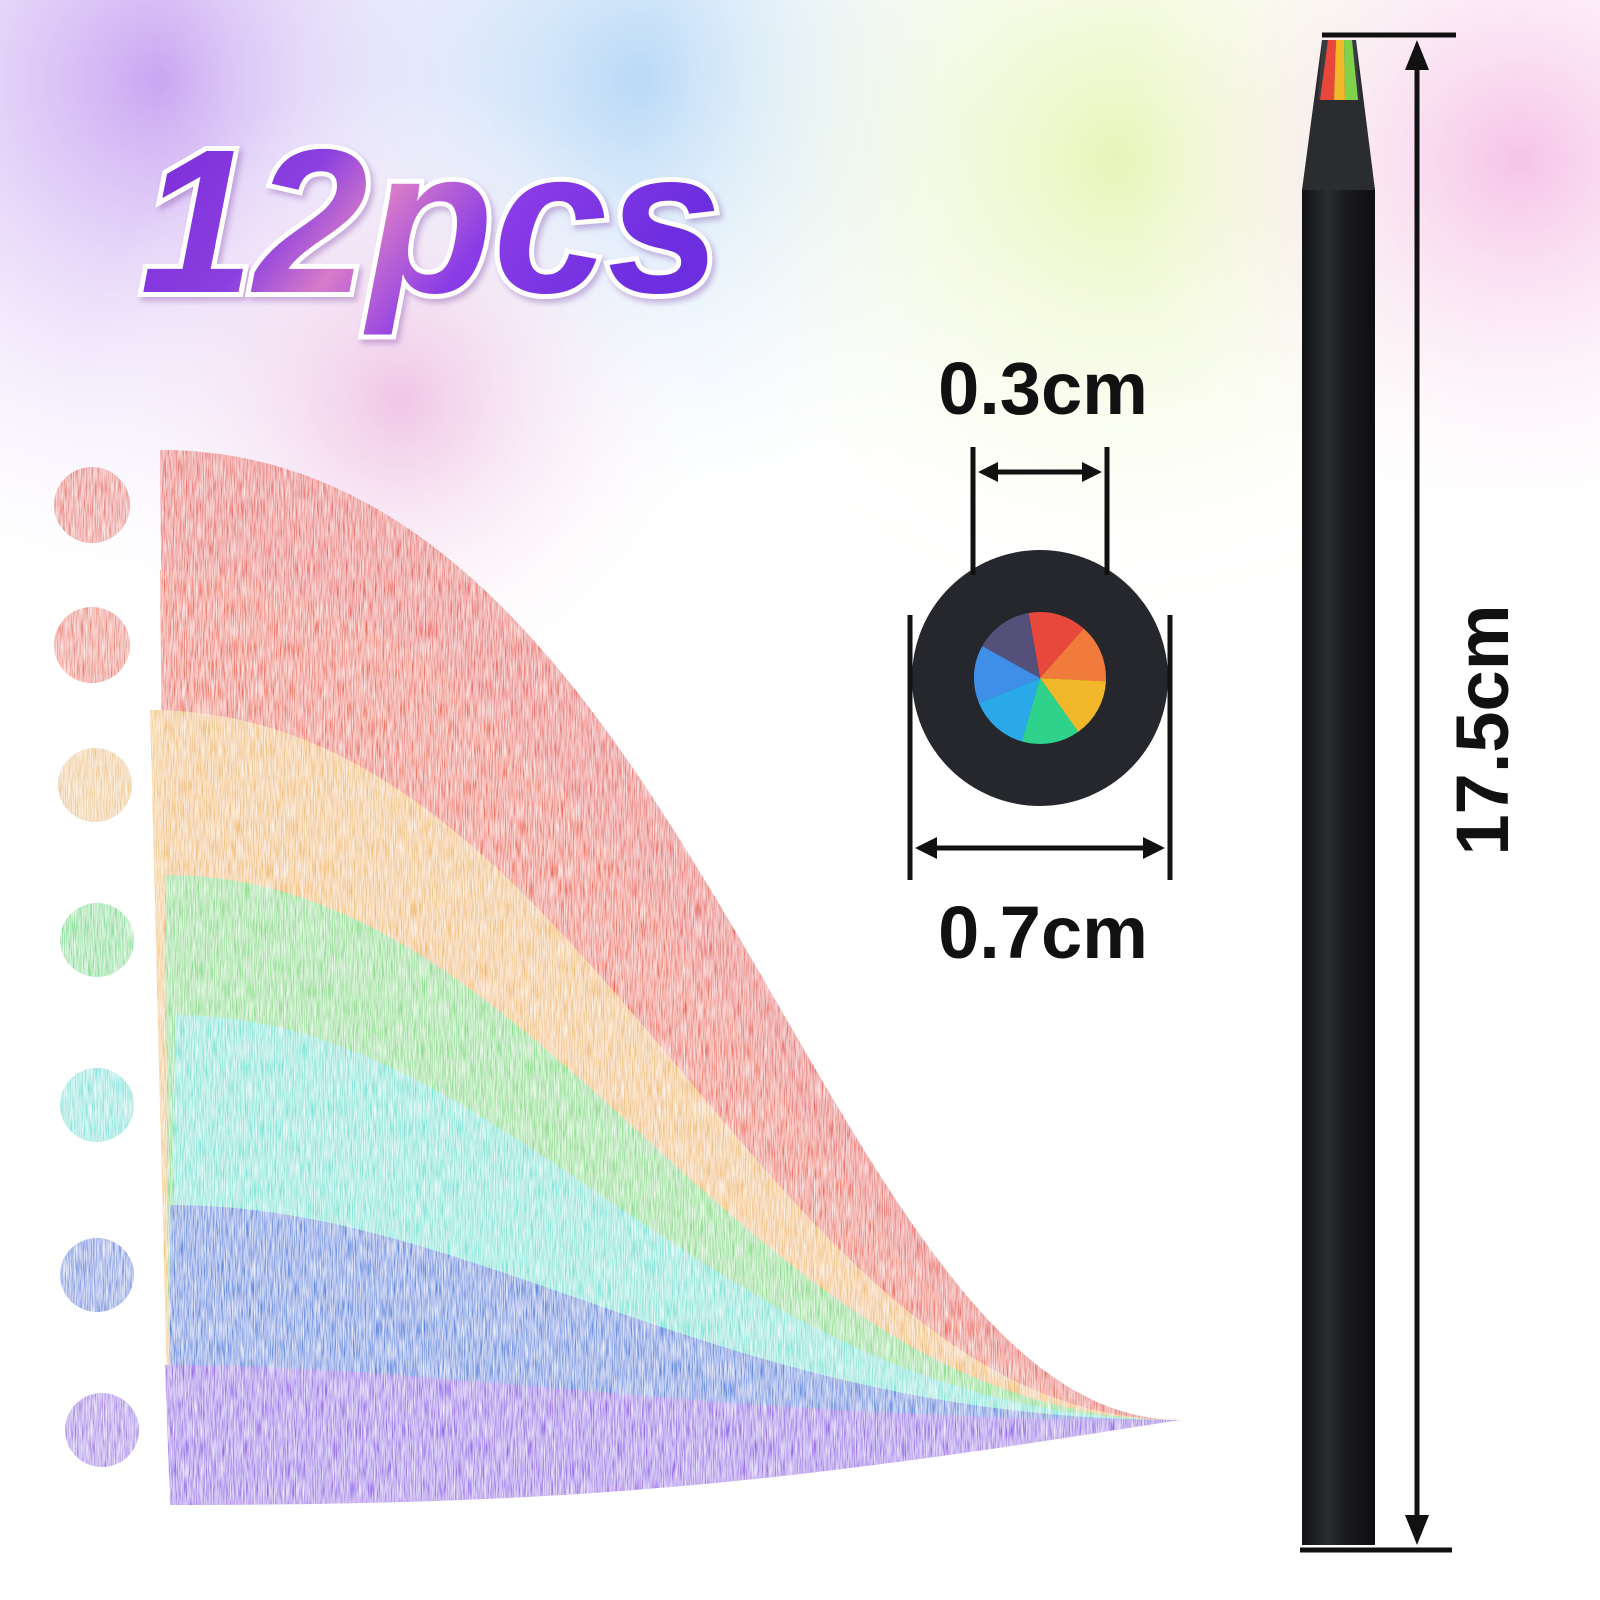 The height and width of the screenshot is (1600, 1600). Describe the element at coordinates (1043, 932) in the screenshot. I see `pencil-diameter-label: 0.7cm` at that location.